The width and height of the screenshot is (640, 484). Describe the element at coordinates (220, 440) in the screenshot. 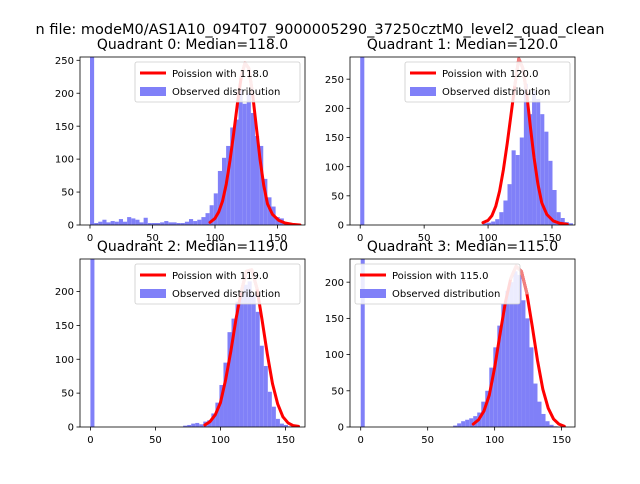

I see `quadrant-2-xtick-label: 100` at that location.